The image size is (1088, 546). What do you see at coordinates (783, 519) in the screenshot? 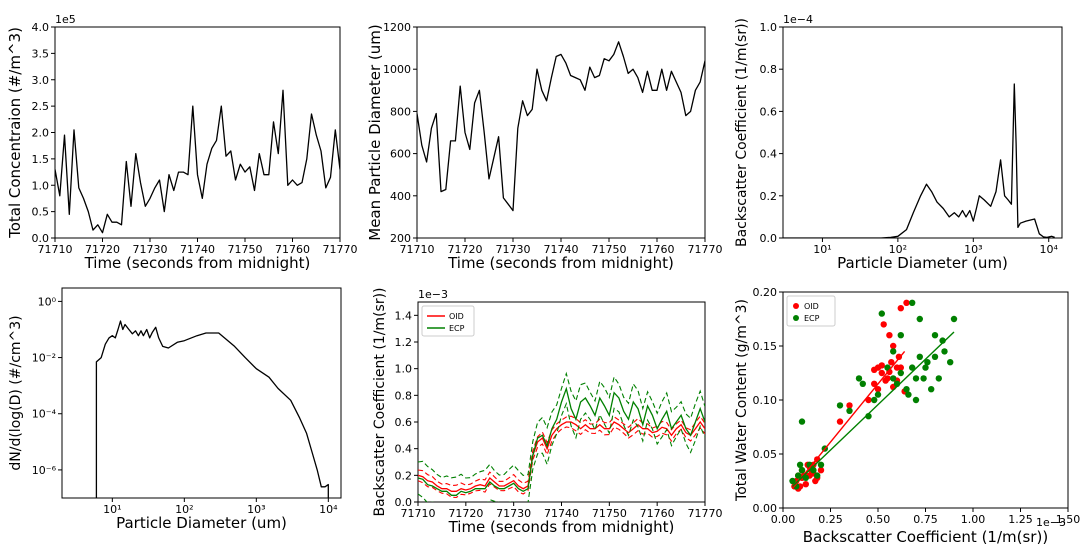
I see `x-tick-label: 0.00` at bounding box center [783, 519].